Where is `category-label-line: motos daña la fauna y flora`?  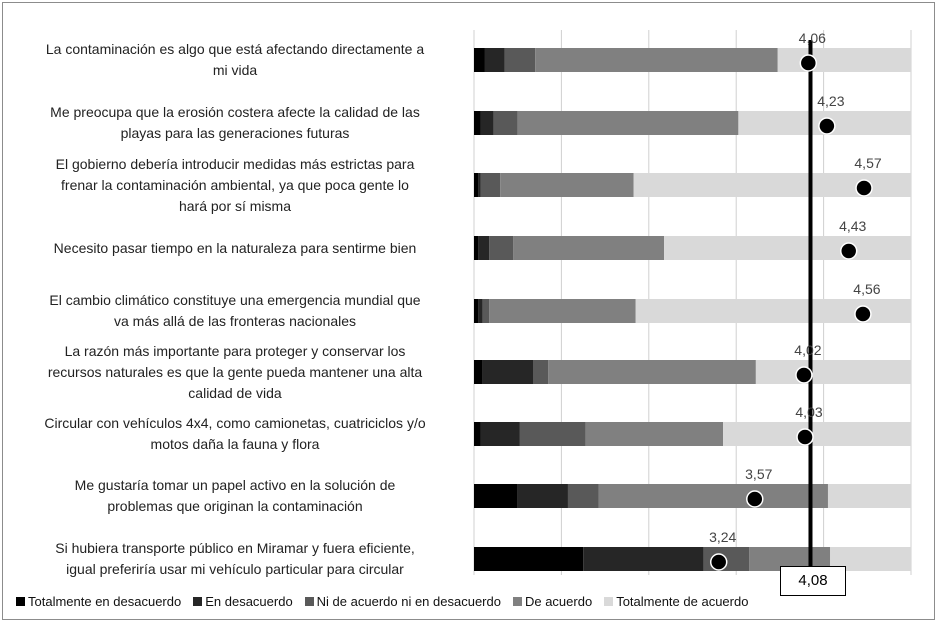
category-label-line: motos daña la fauna y flora is located at coordinates (235, 444).